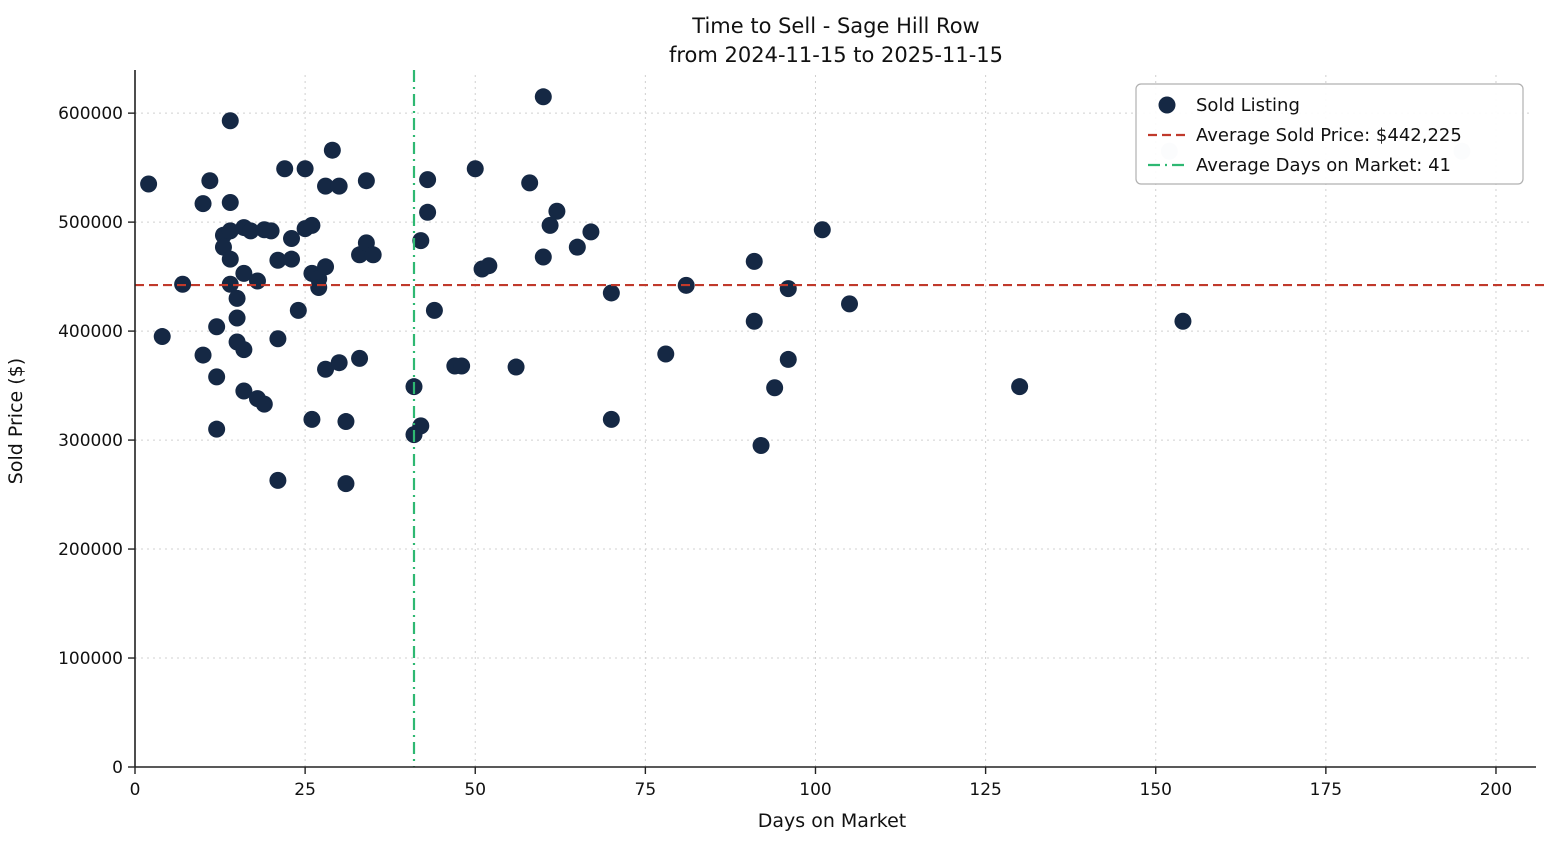 This screenshot has height=845, width=1547. Describe the element at coordinates (646, 790) in the screenshot. I see `x-tick-label: 75` at that location.